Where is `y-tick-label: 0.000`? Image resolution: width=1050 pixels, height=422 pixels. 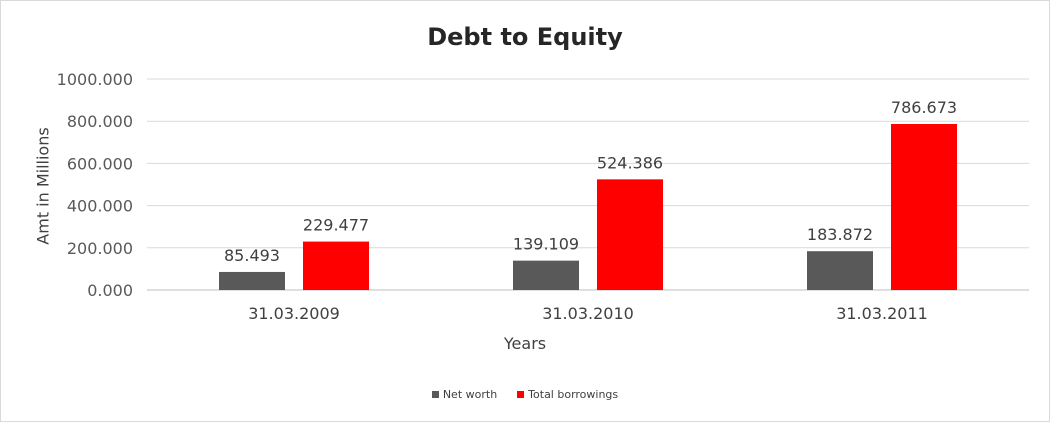
y-tick-label: 0.000 is located at coordinates (110, 290).